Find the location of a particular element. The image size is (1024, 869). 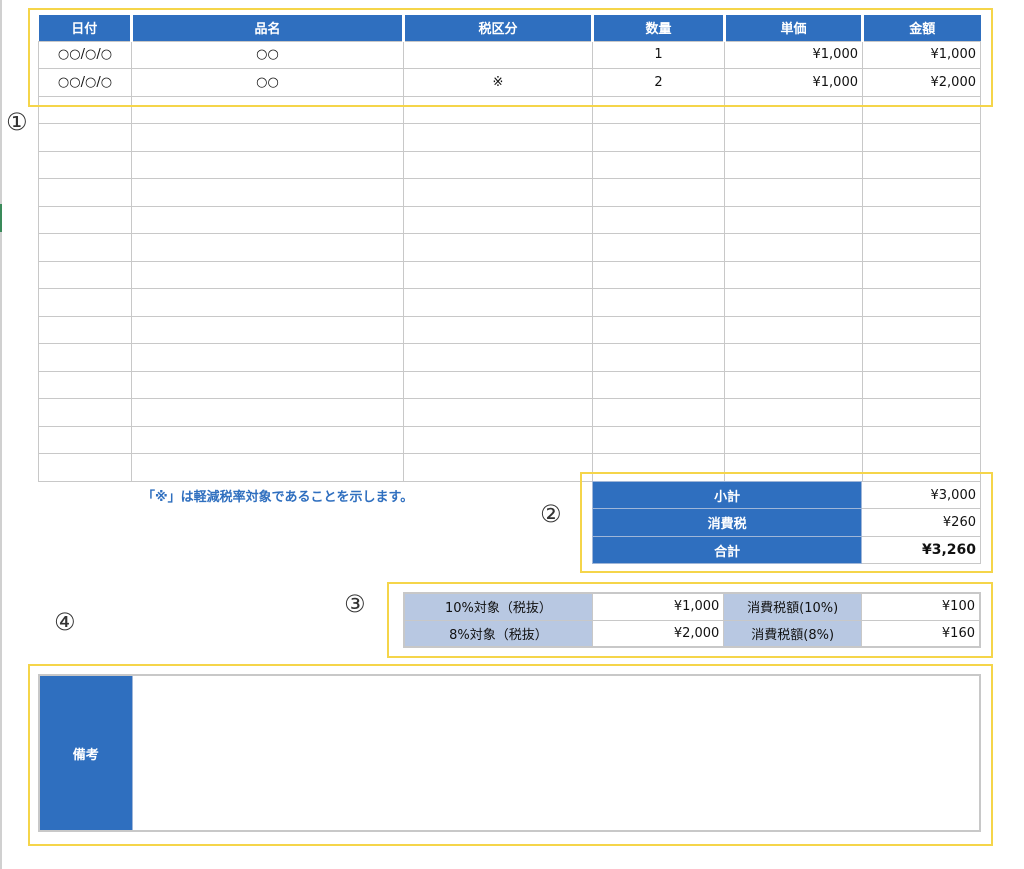

header-tax-category: 税区分 is located at coordinates (497, 28).